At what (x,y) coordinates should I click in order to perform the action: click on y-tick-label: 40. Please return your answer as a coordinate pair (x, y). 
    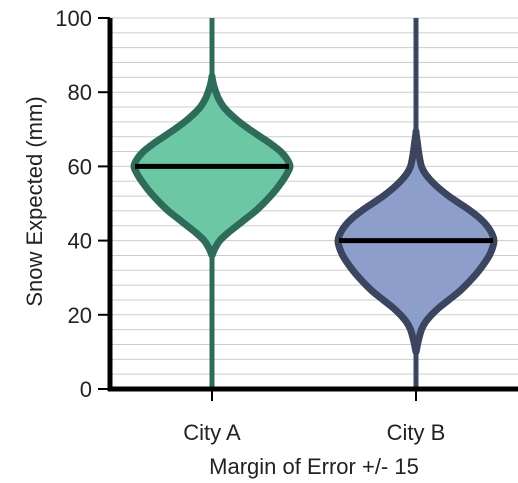
    Looking at the image, I should click on (80, 241).